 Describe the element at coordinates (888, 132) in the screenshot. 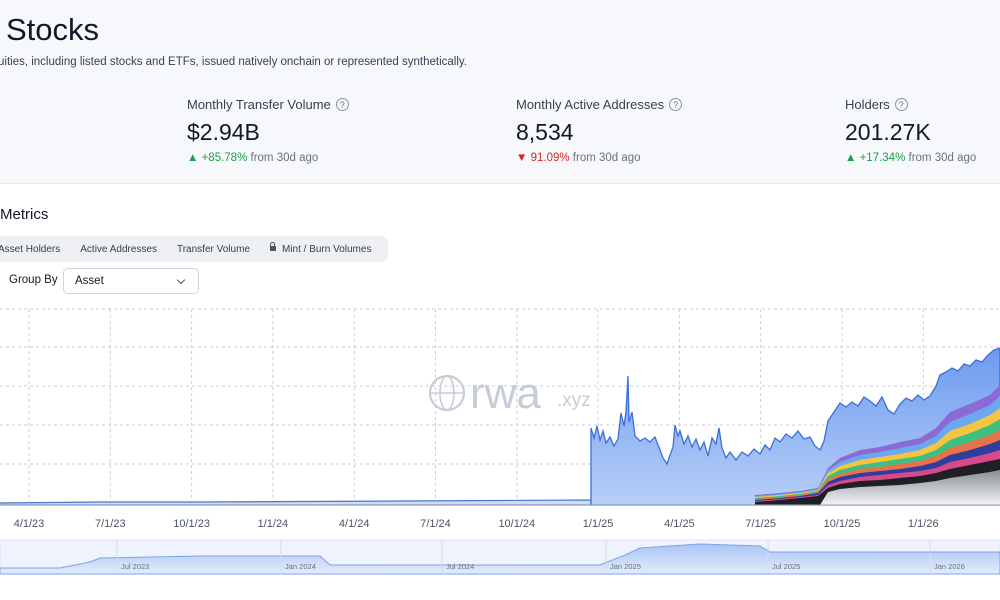

I see `stat-value: 201.27K` at that location.